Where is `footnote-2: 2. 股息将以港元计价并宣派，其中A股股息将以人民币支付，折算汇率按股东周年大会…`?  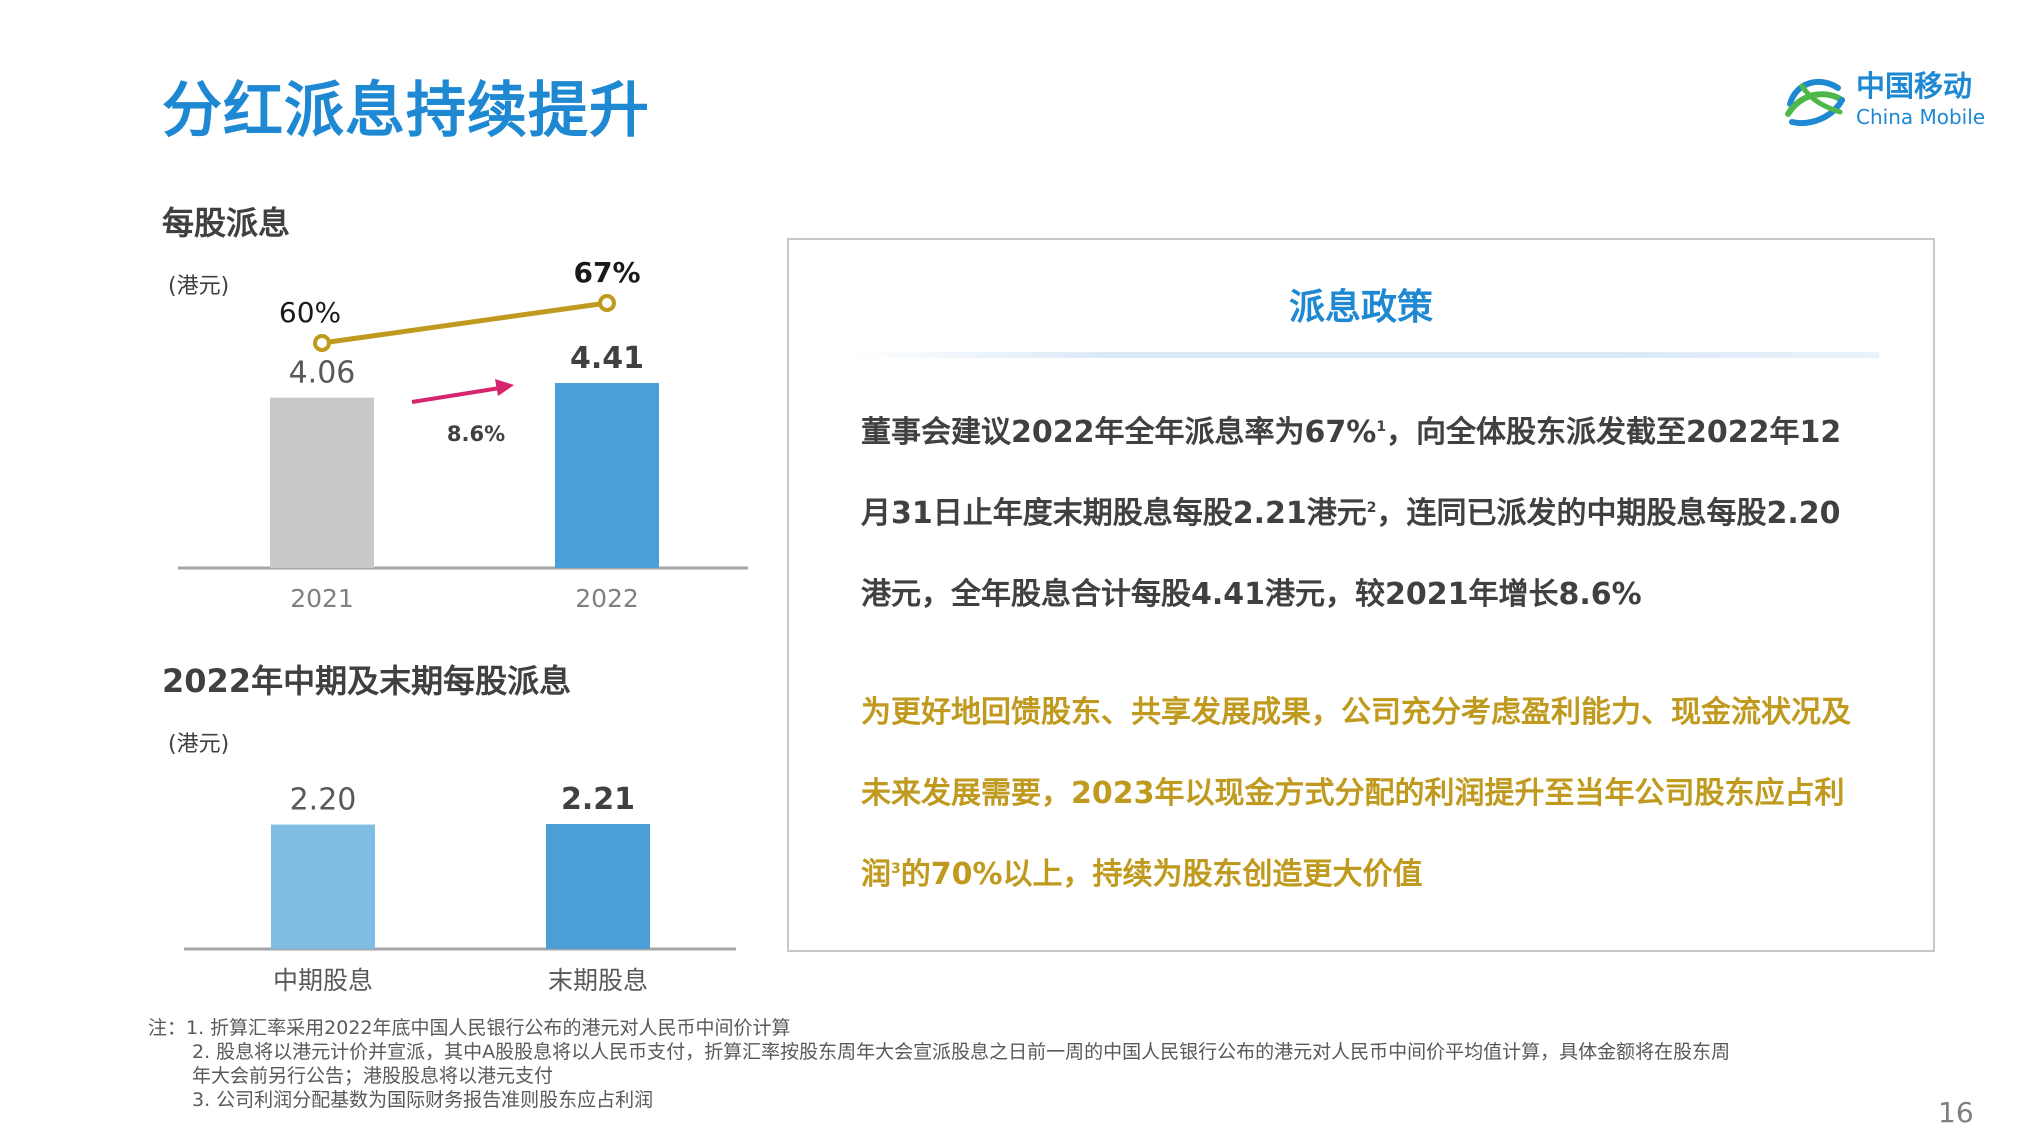
footnote-2: 2. 股息将以港元计价并宣派，其中A股股息将以人民币支付，折算汇率按股东周年大会… is located at coordinates (961, 1052).